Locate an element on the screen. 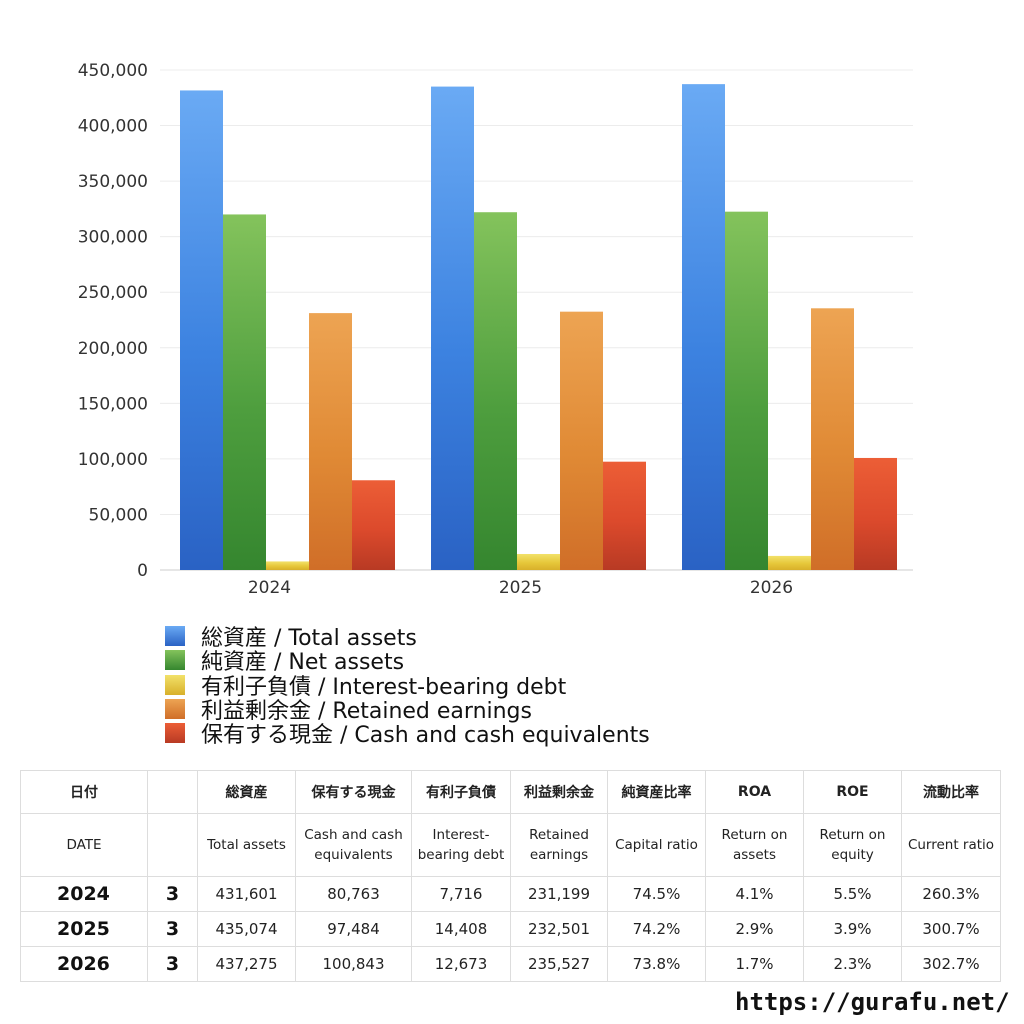  table-cell: 14,408 is located at coordinates (461, 929).